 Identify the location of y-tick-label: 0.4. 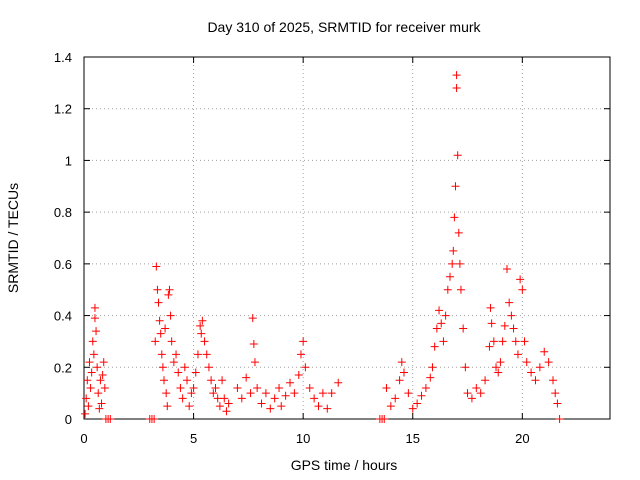
(63, 316).